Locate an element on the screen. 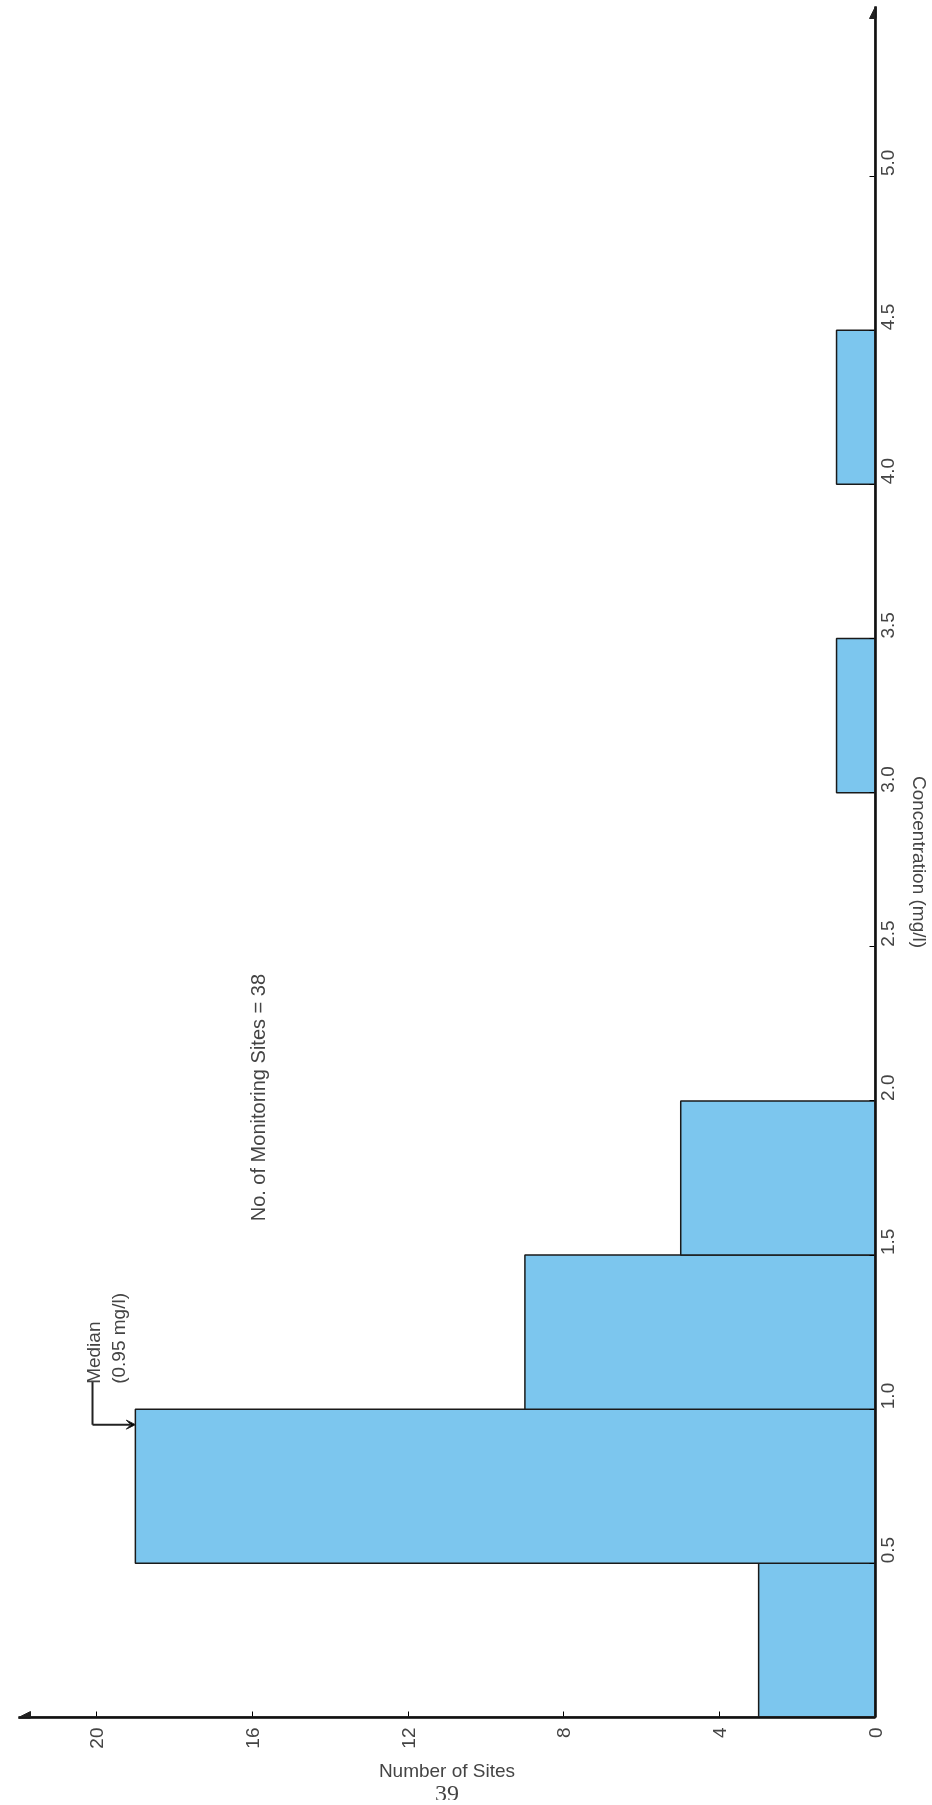 This screenshot has height=1805, width=932. x-tick-label: 16 is located at coordinates (252, 1738).